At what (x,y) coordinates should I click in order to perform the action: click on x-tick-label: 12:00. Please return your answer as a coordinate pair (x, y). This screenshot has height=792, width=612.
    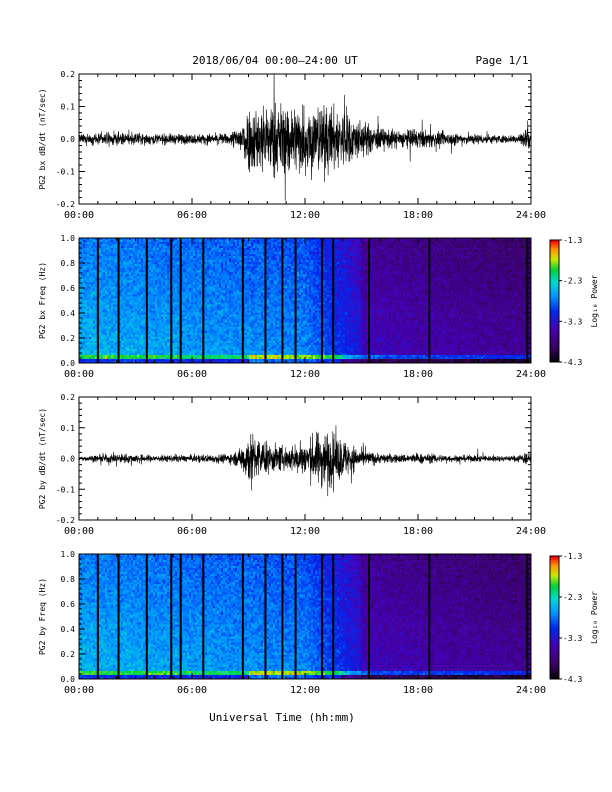
    Looking at the image, I should click on (305, 374).